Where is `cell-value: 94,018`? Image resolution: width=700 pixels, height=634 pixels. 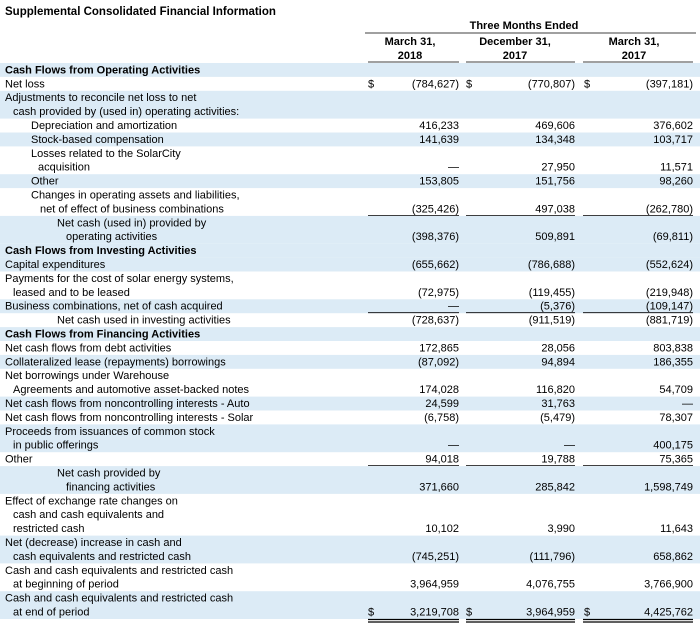
cell-value: 94,018 is located at coordinates (442, 460).